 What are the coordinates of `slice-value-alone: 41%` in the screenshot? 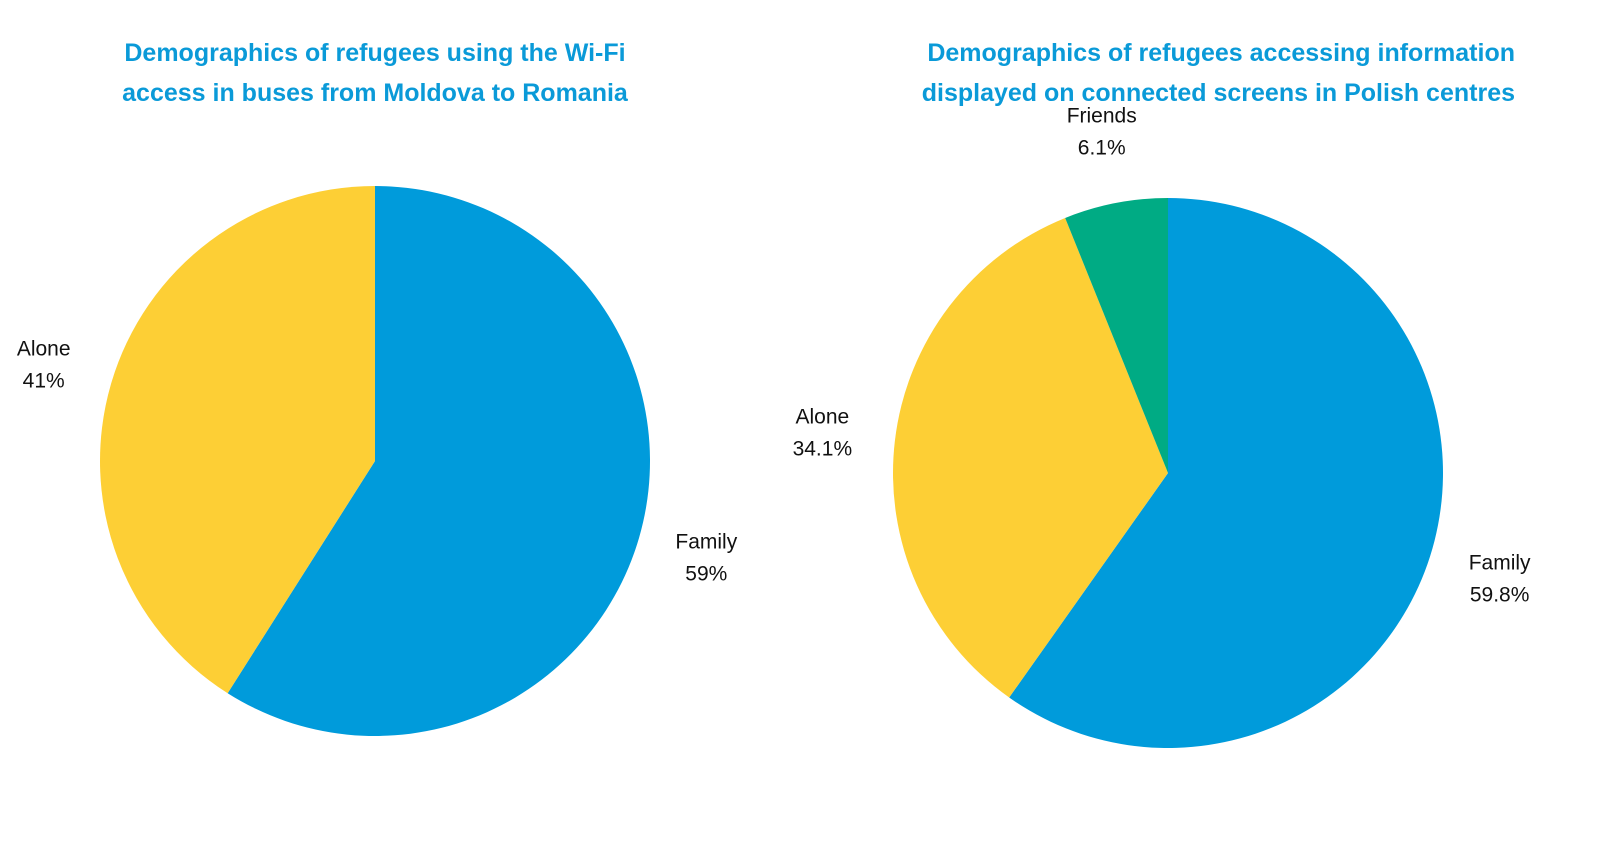 It's located at (44, 381).